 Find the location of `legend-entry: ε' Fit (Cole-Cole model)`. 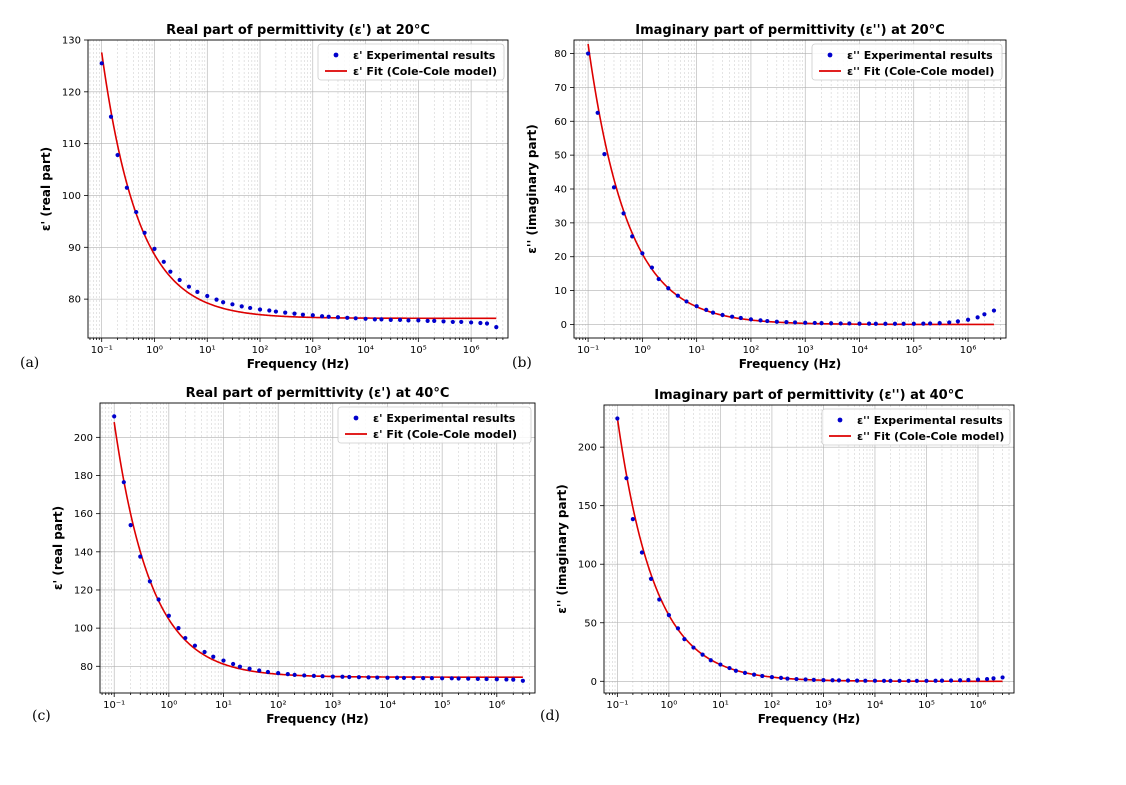

legend-entry: ε' Fit (Cole-Cole model) is located at coordinates (425, 71).